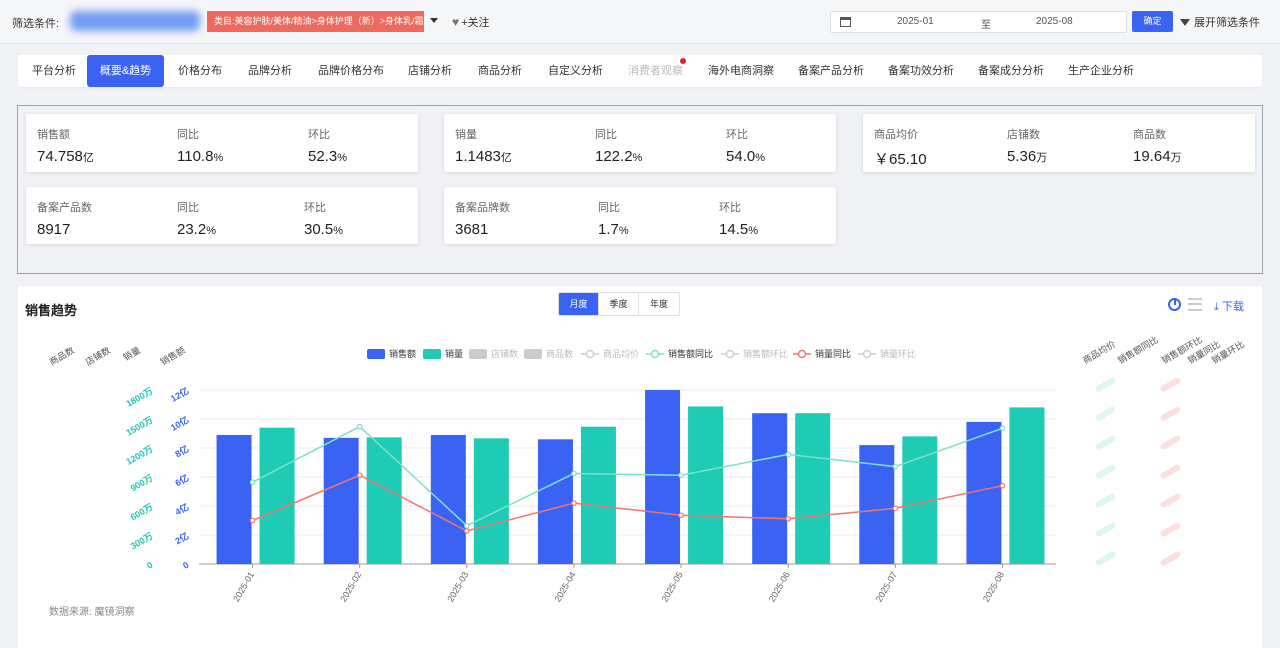  What do you see at coordinates (978, 22) in the screenshot?
I see `date-range-picker: 2025-01 至 2025-08` at bounding box center [978, 22].